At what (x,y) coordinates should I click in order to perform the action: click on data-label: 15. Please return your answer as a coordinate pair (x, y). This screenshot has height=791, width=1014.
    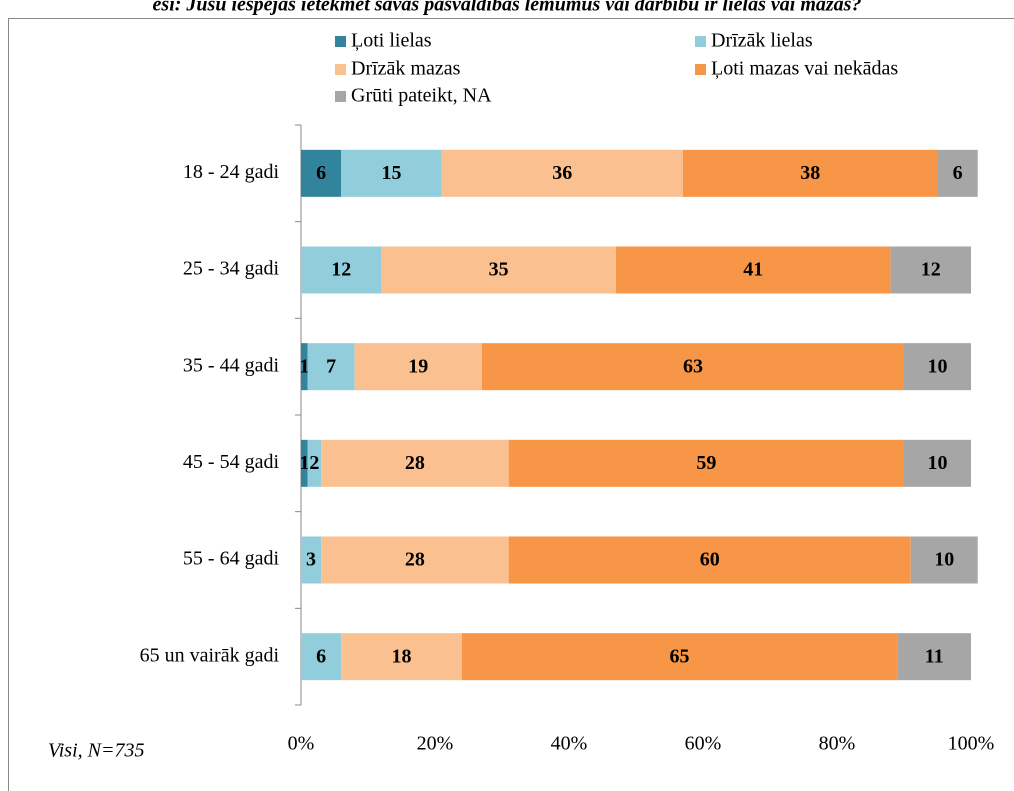
    Looking at the image, I should click on (391, 173).